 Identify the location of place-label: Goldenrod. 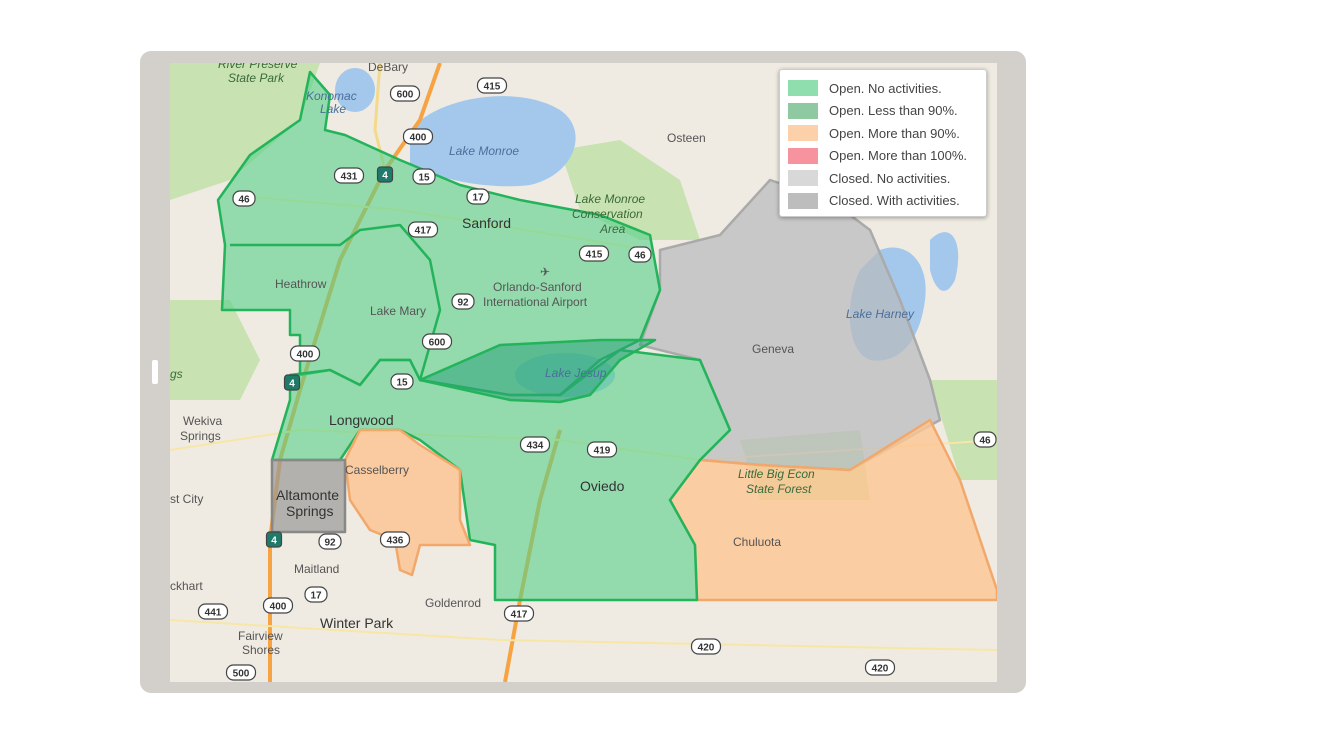
(453, 603).